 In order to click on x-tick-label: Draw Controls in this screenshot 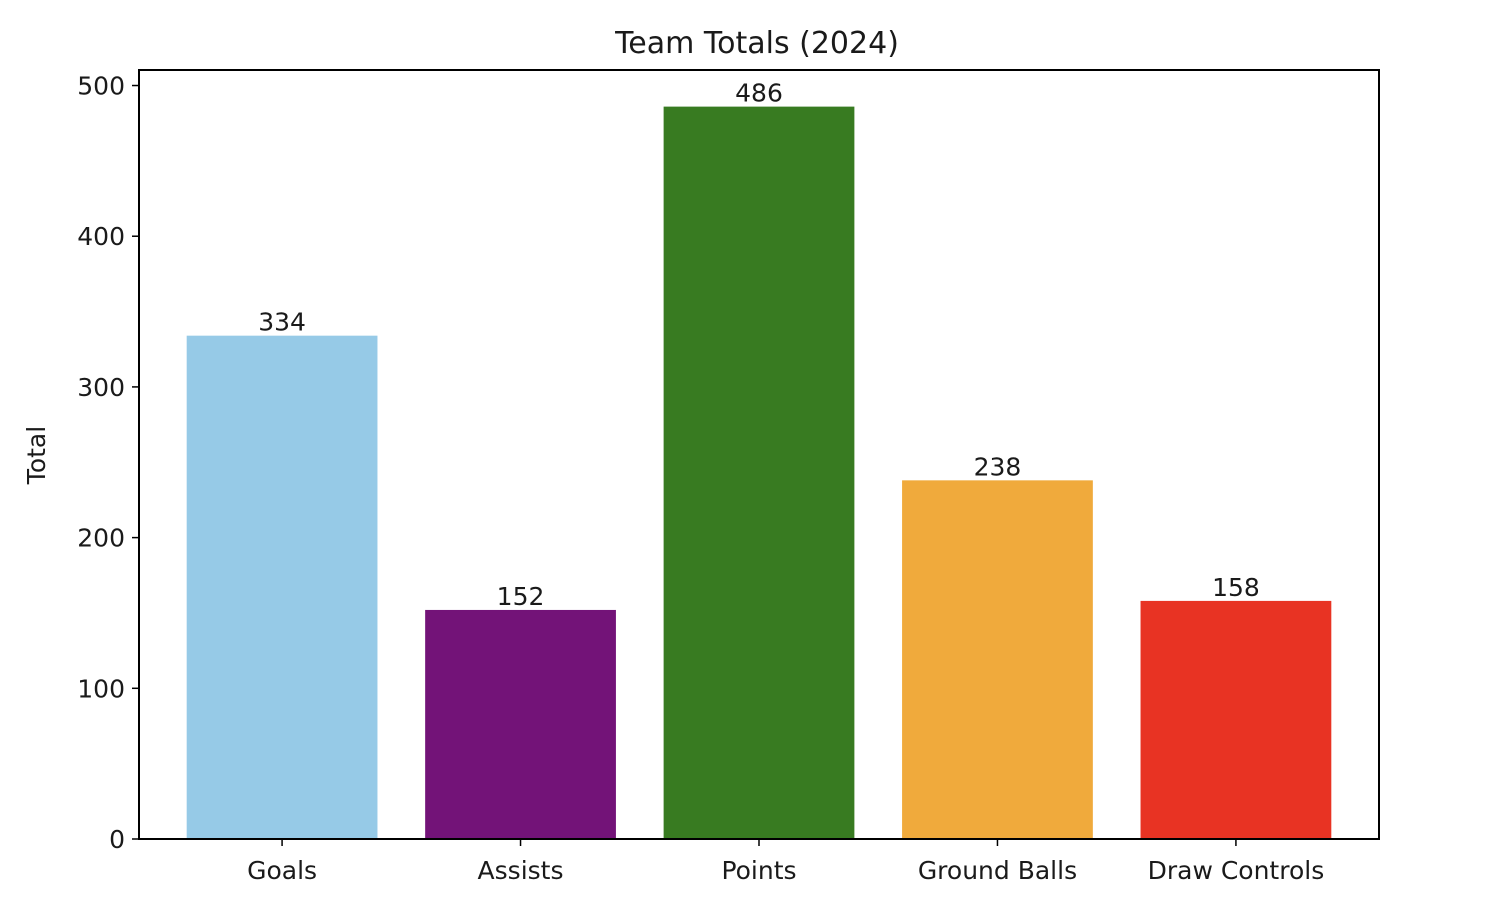, I will do `click(1236, 870)`.